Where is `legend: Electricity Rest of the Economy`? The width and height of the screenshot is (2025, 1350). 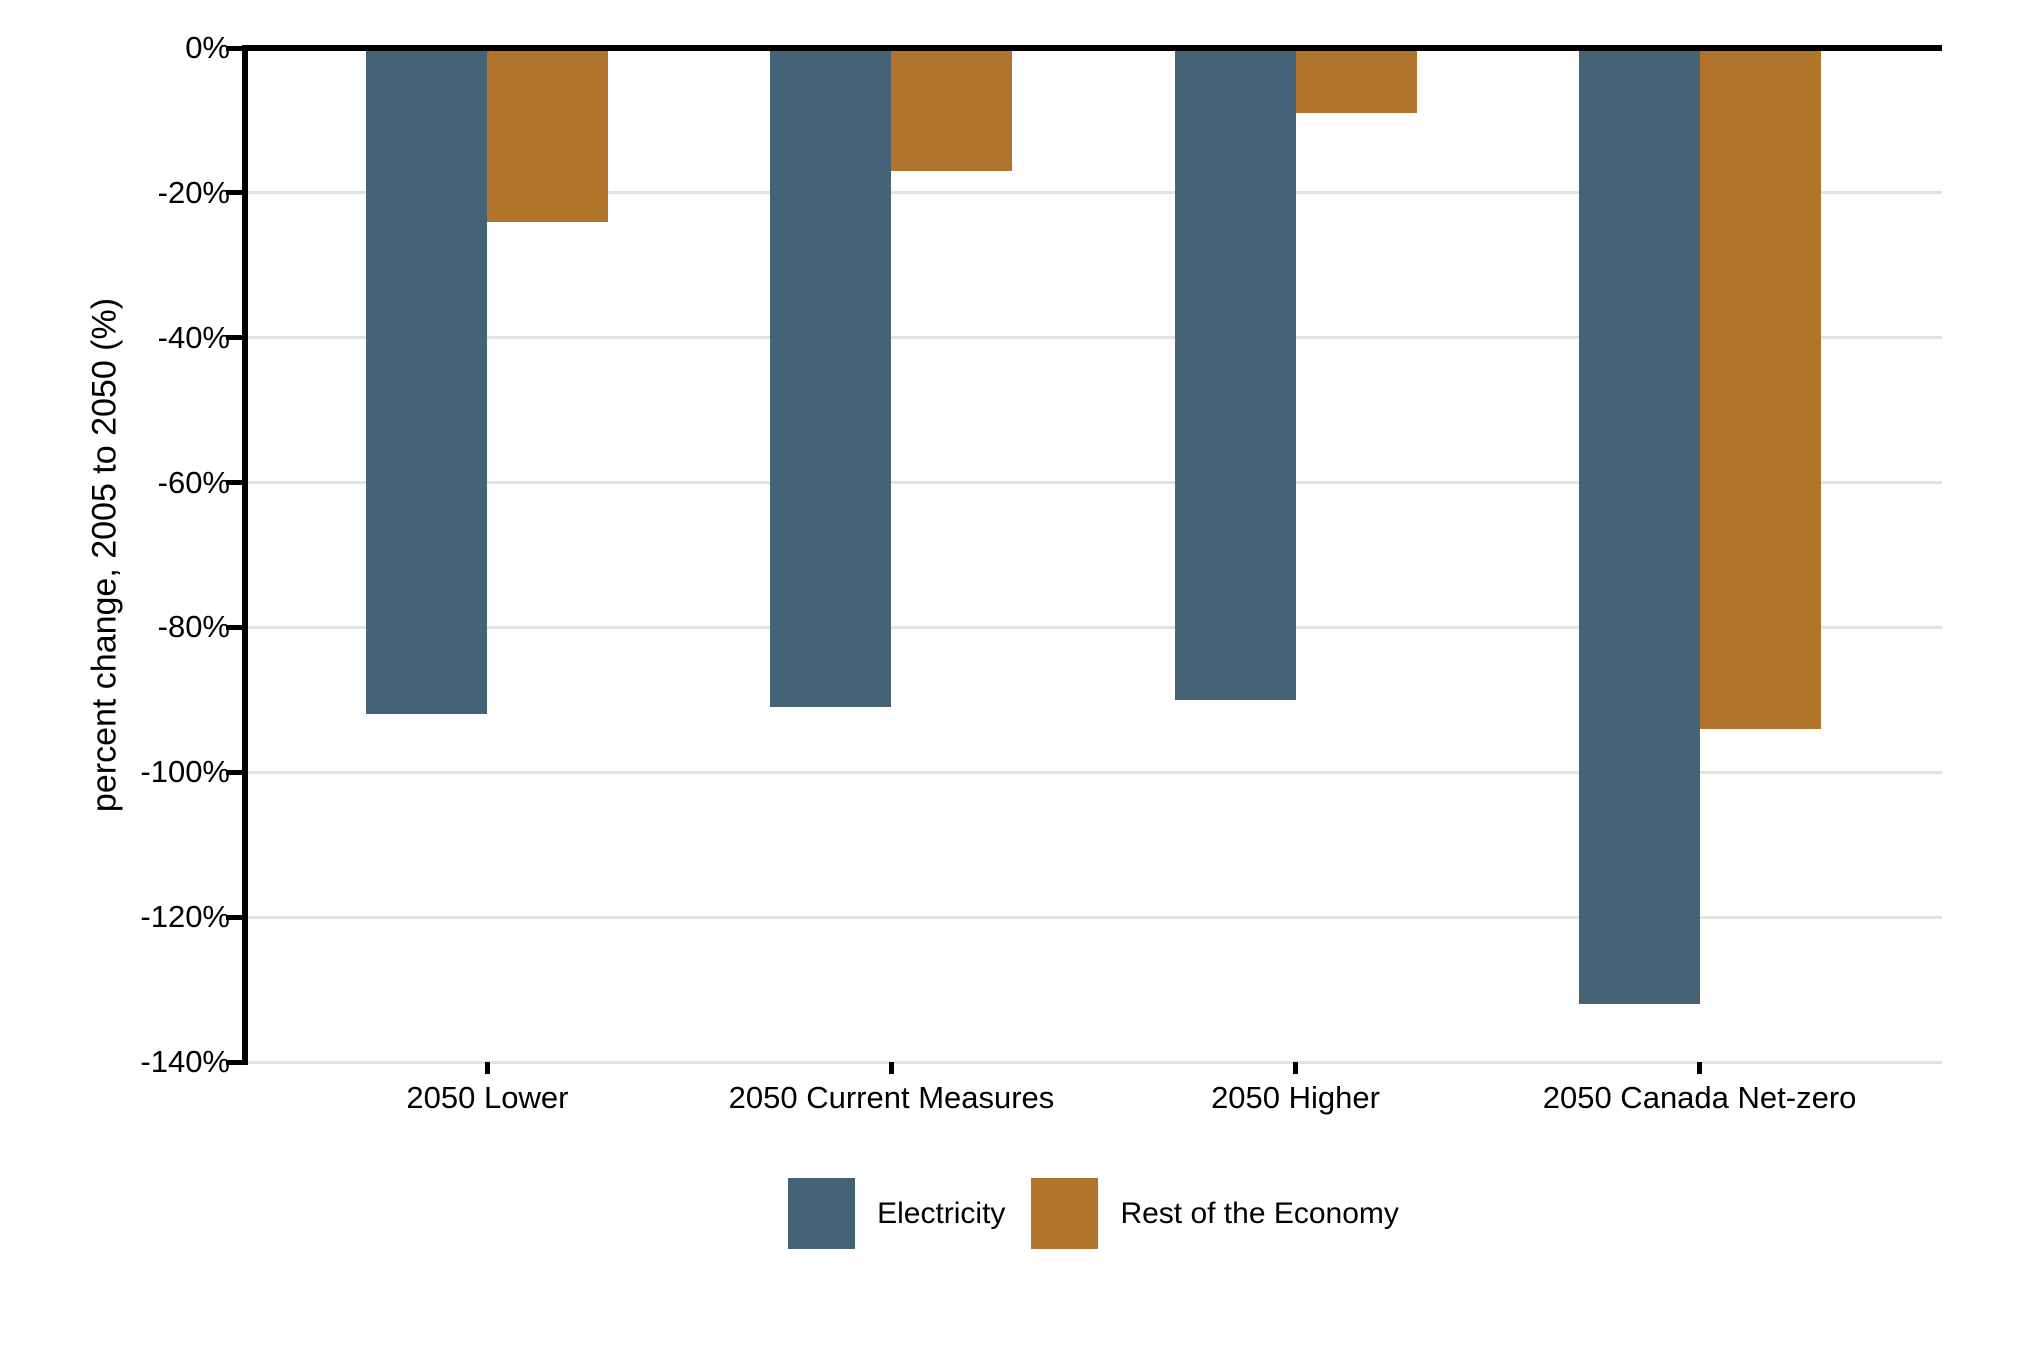 legend: Electricity Rest of the Economy is located at coordinates (1093, 1213).